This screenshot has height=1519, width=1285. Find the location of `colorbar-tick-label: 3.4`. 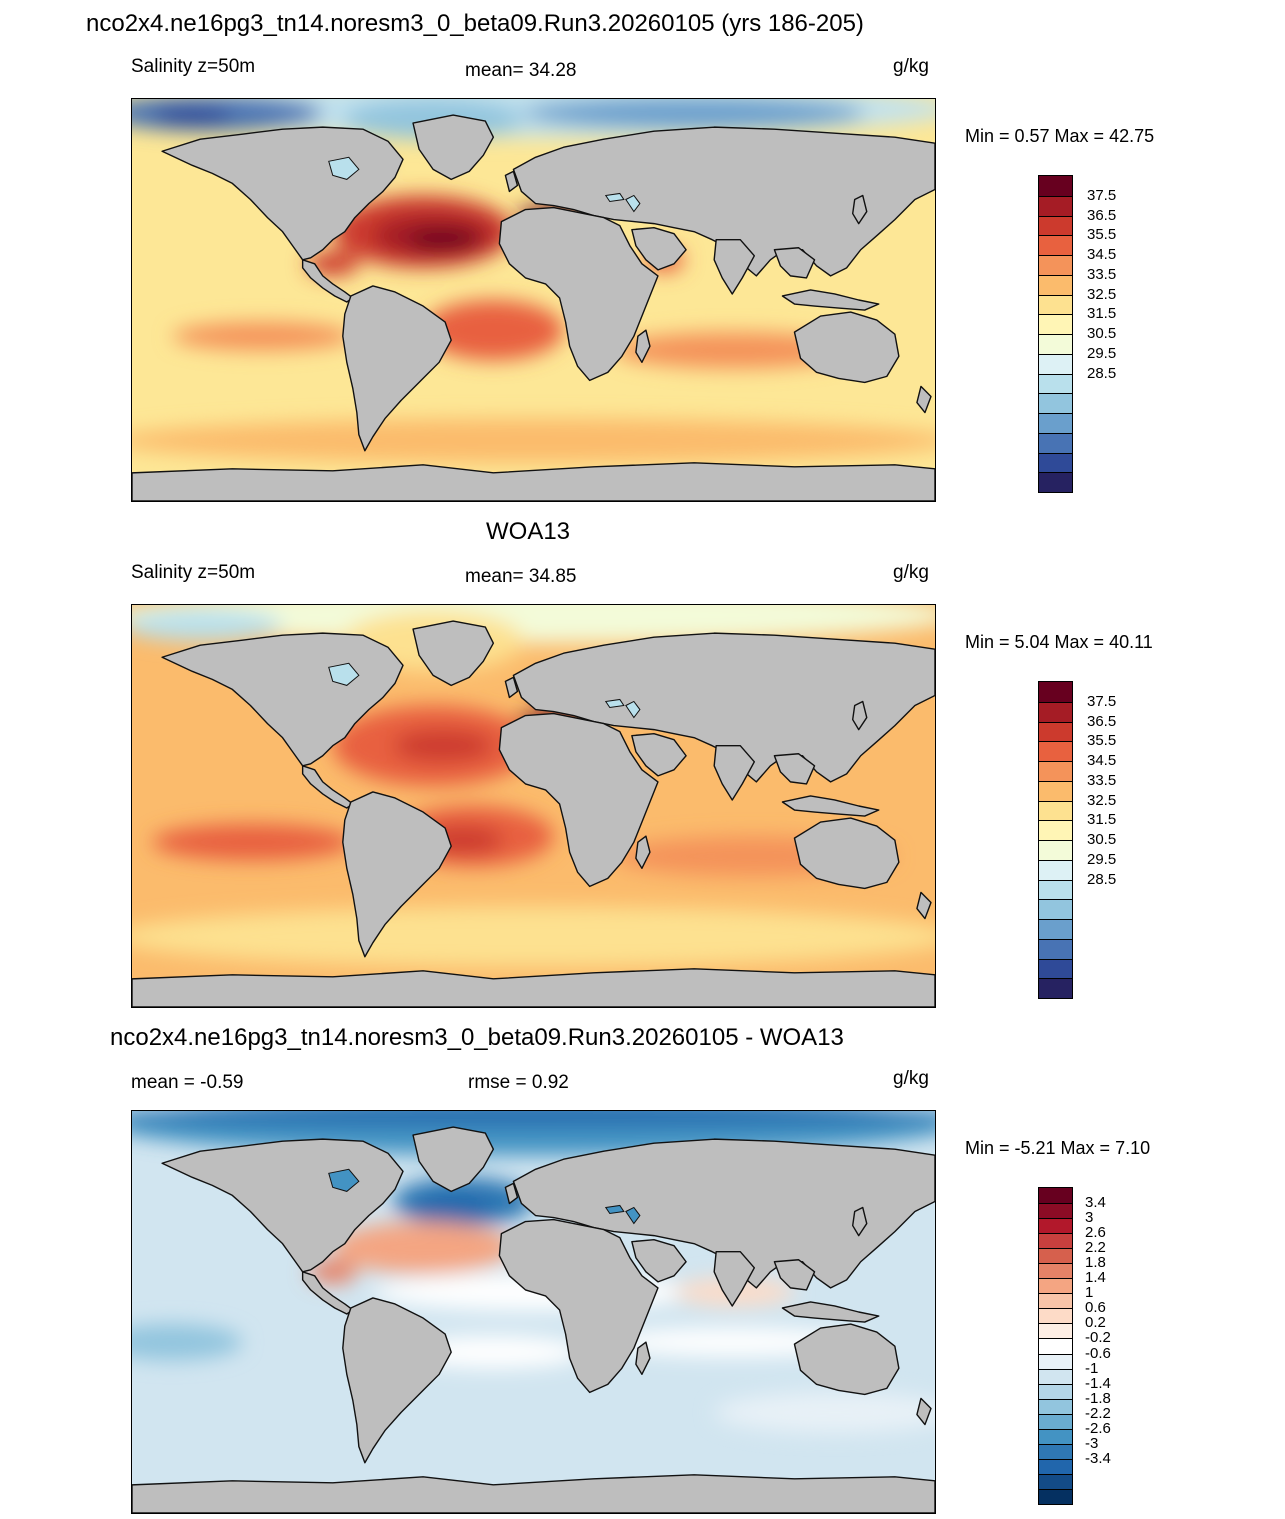

colorbar-tick-label: 3.4 is located at coordinates (1095, 1203).